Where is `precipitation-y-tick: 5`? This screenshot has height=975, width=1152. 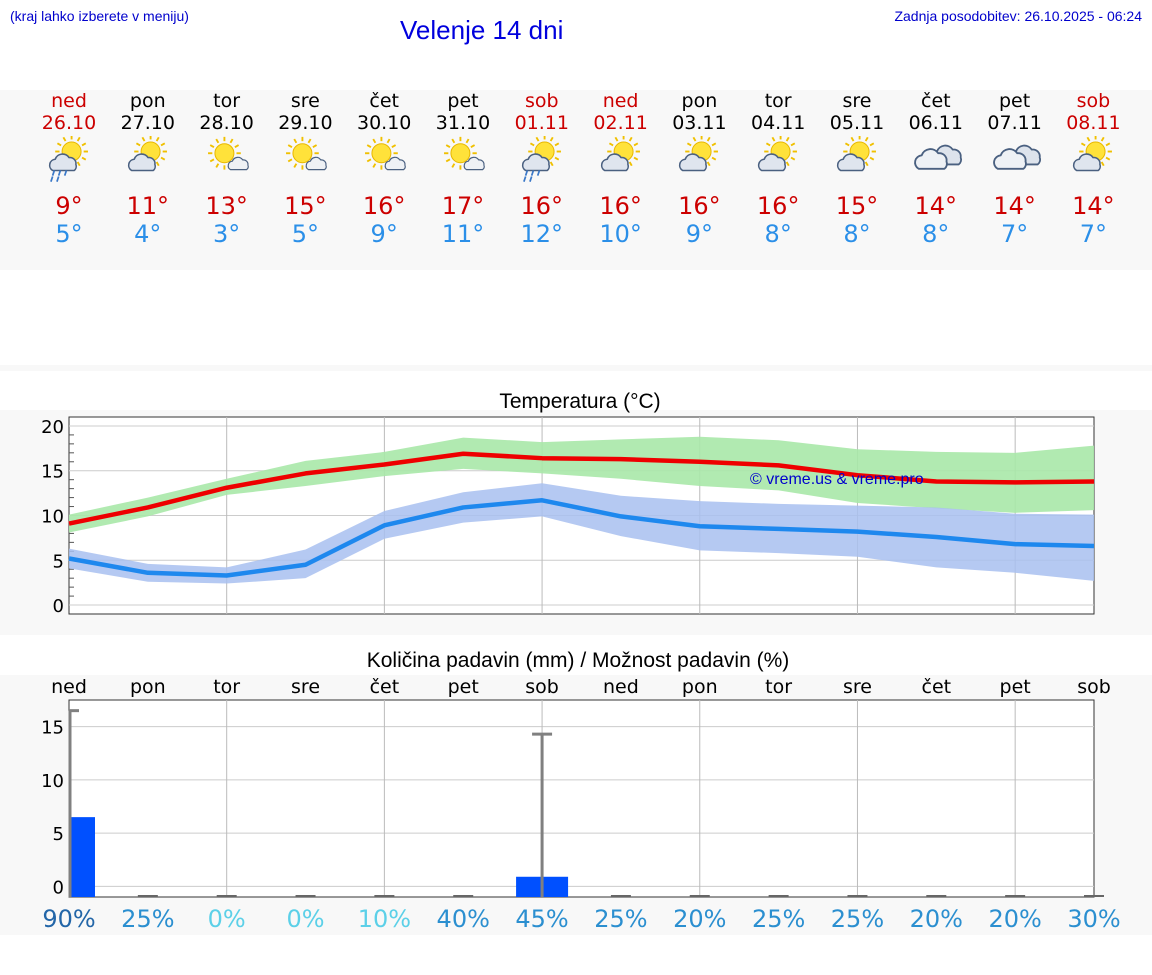
precipitation-y-tick: 5 is located at coordinates (58, 834).